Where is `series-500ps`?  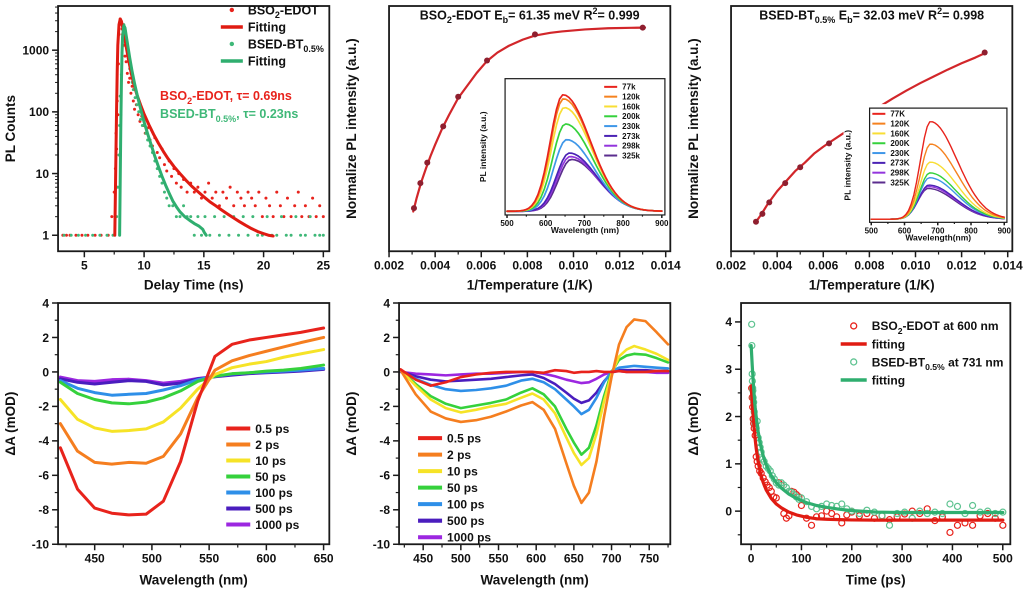
series-500ps is located at coordinates (534, 387).